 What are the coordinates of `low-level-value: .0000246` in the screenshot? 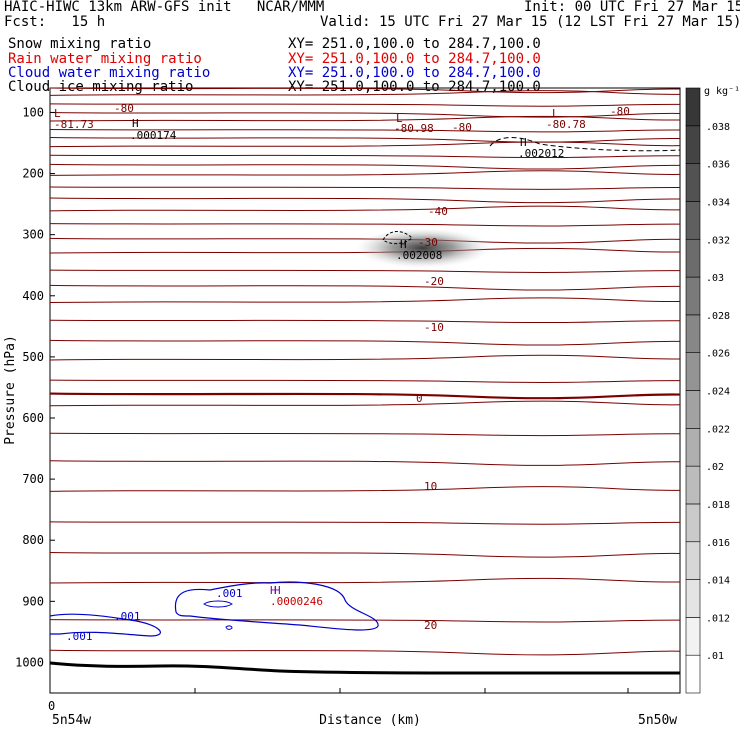 It's located at (296, 601).